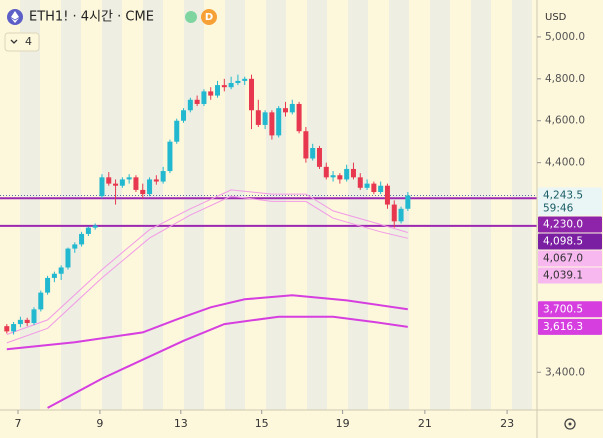  What do you see at coordinates (99, 423) in the screenshot?
I see `x-tick-label: 9` at bounding box center [99, 423].